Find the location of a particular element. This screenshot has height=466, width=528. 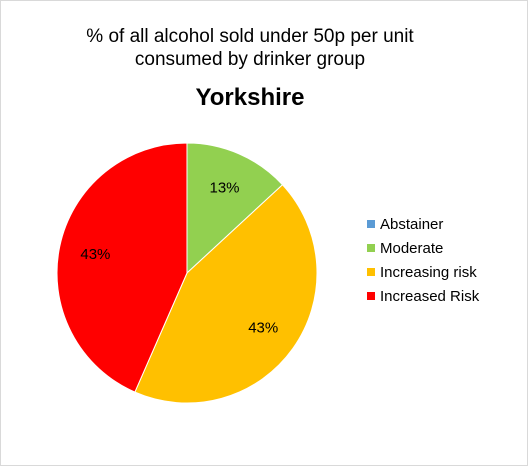

legend-label-increasing-risk: Increasing risk is located at coordinates (428, 272).